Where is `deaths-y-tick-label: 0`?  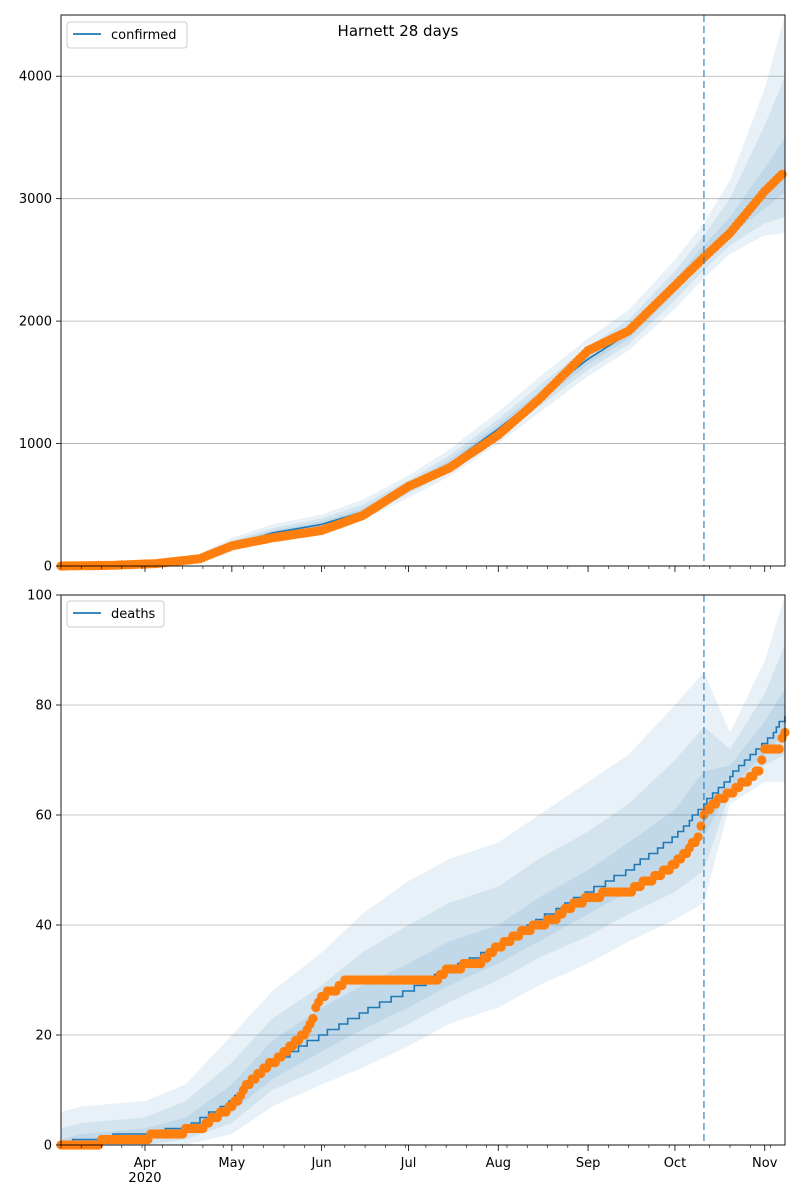
deaths-y-tick-label: 0 is located at coordinates (48, 1146).